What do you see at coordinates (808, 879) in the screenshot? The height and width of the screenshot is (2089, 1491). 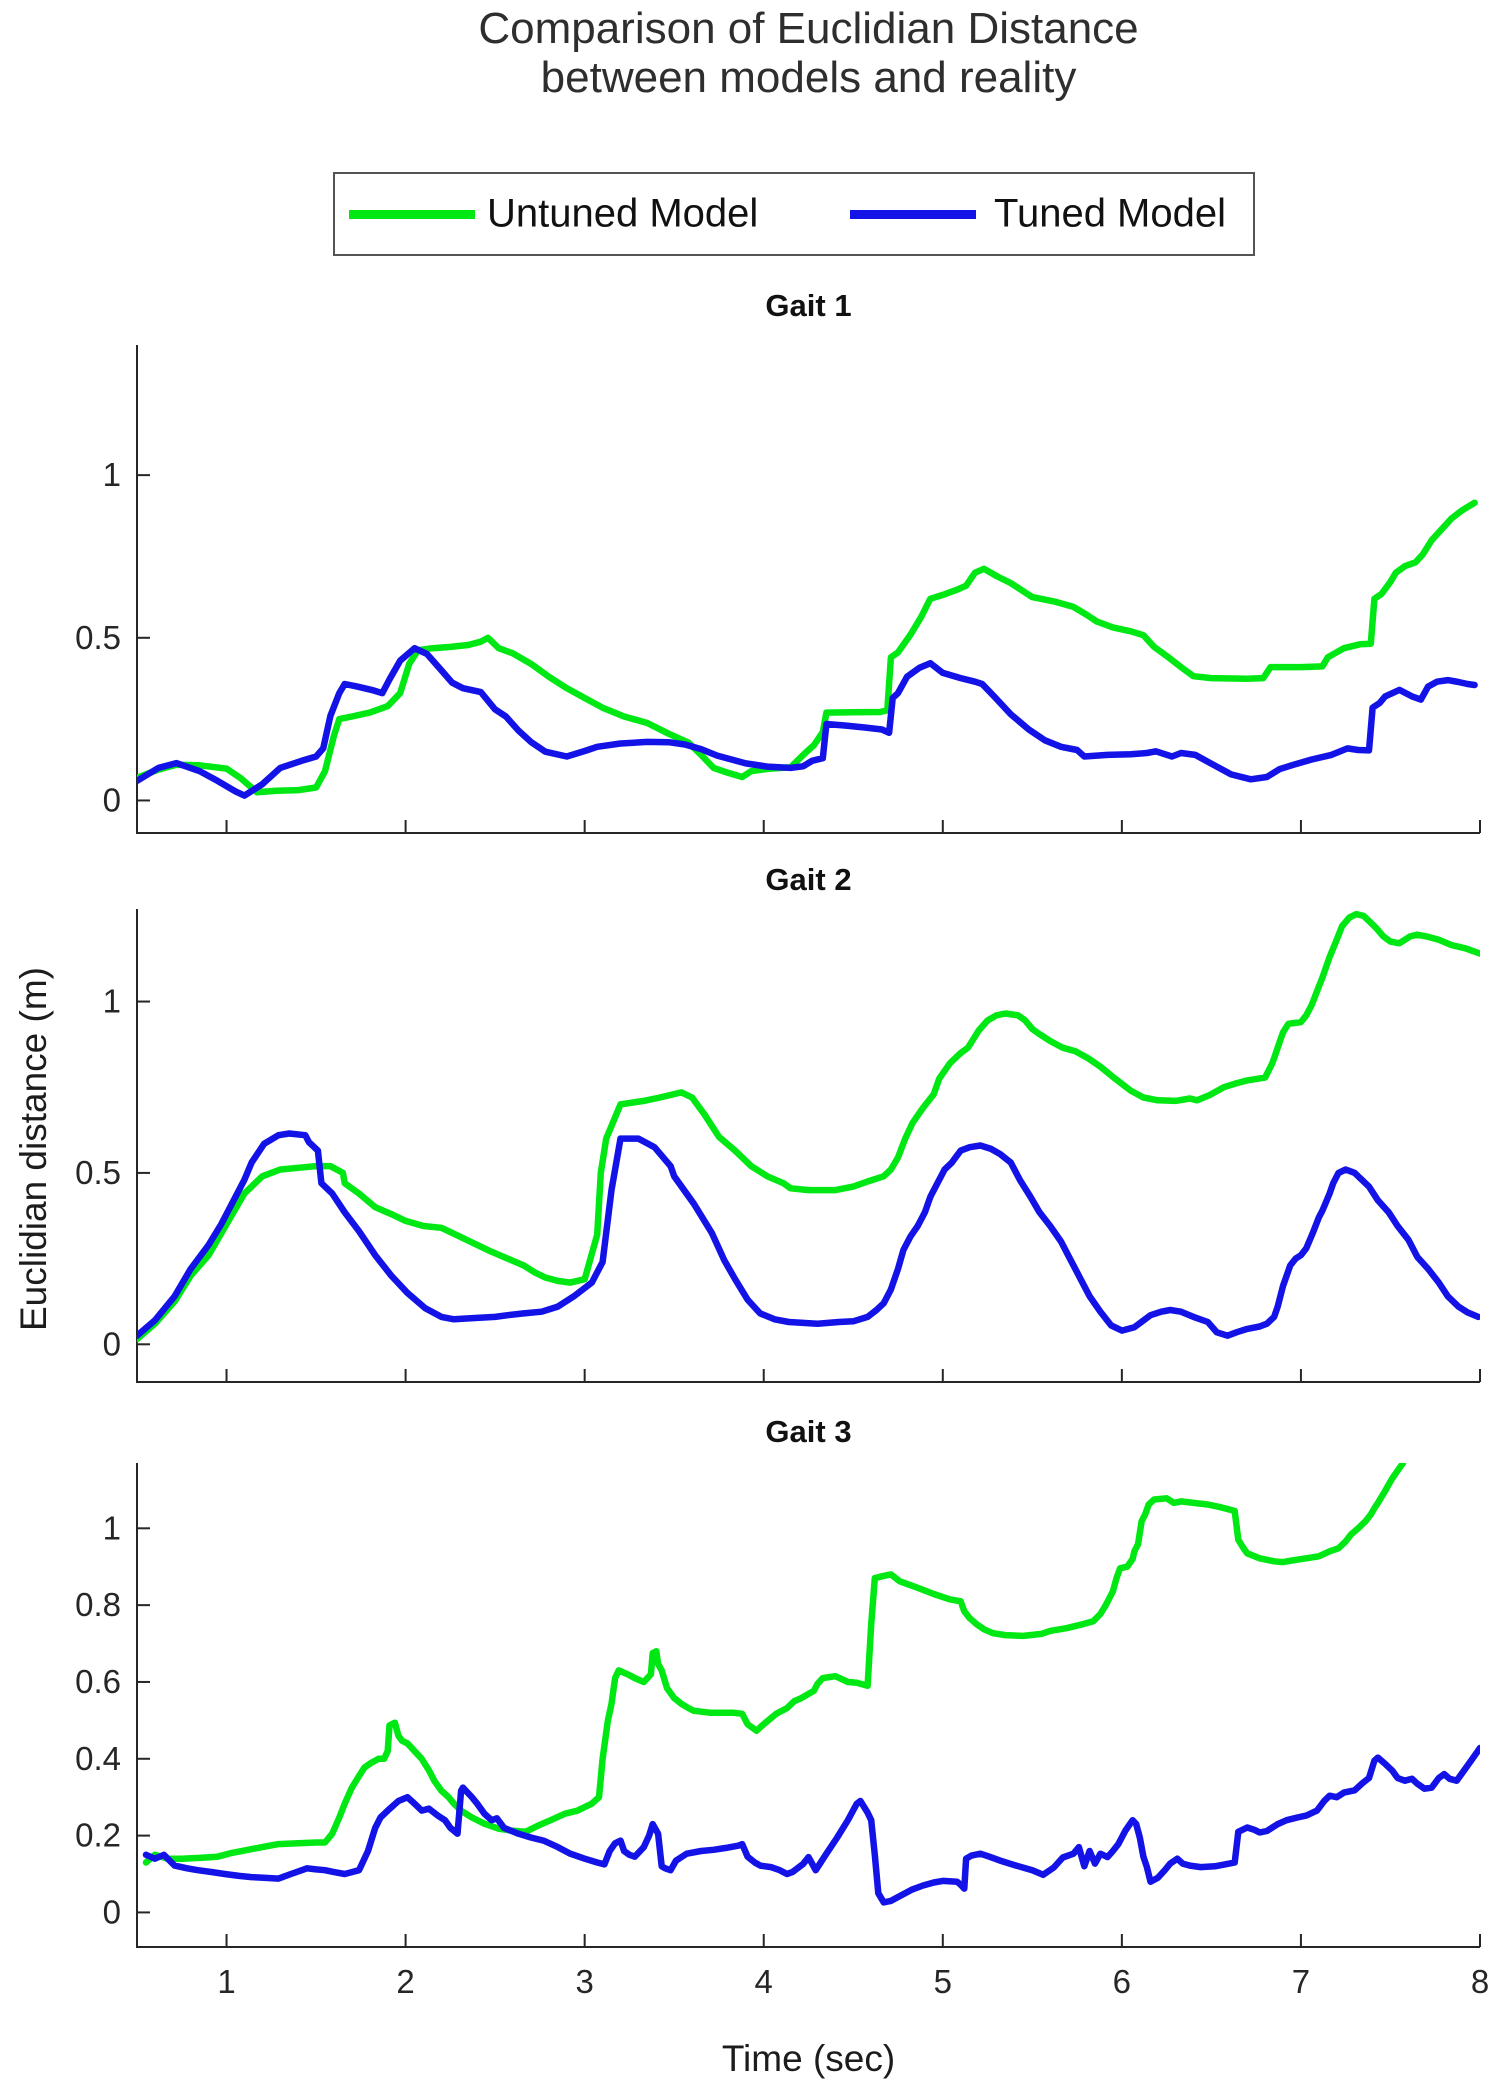 I see `panel-title-gait2: Gait 2` at bounding box center [808, 879].